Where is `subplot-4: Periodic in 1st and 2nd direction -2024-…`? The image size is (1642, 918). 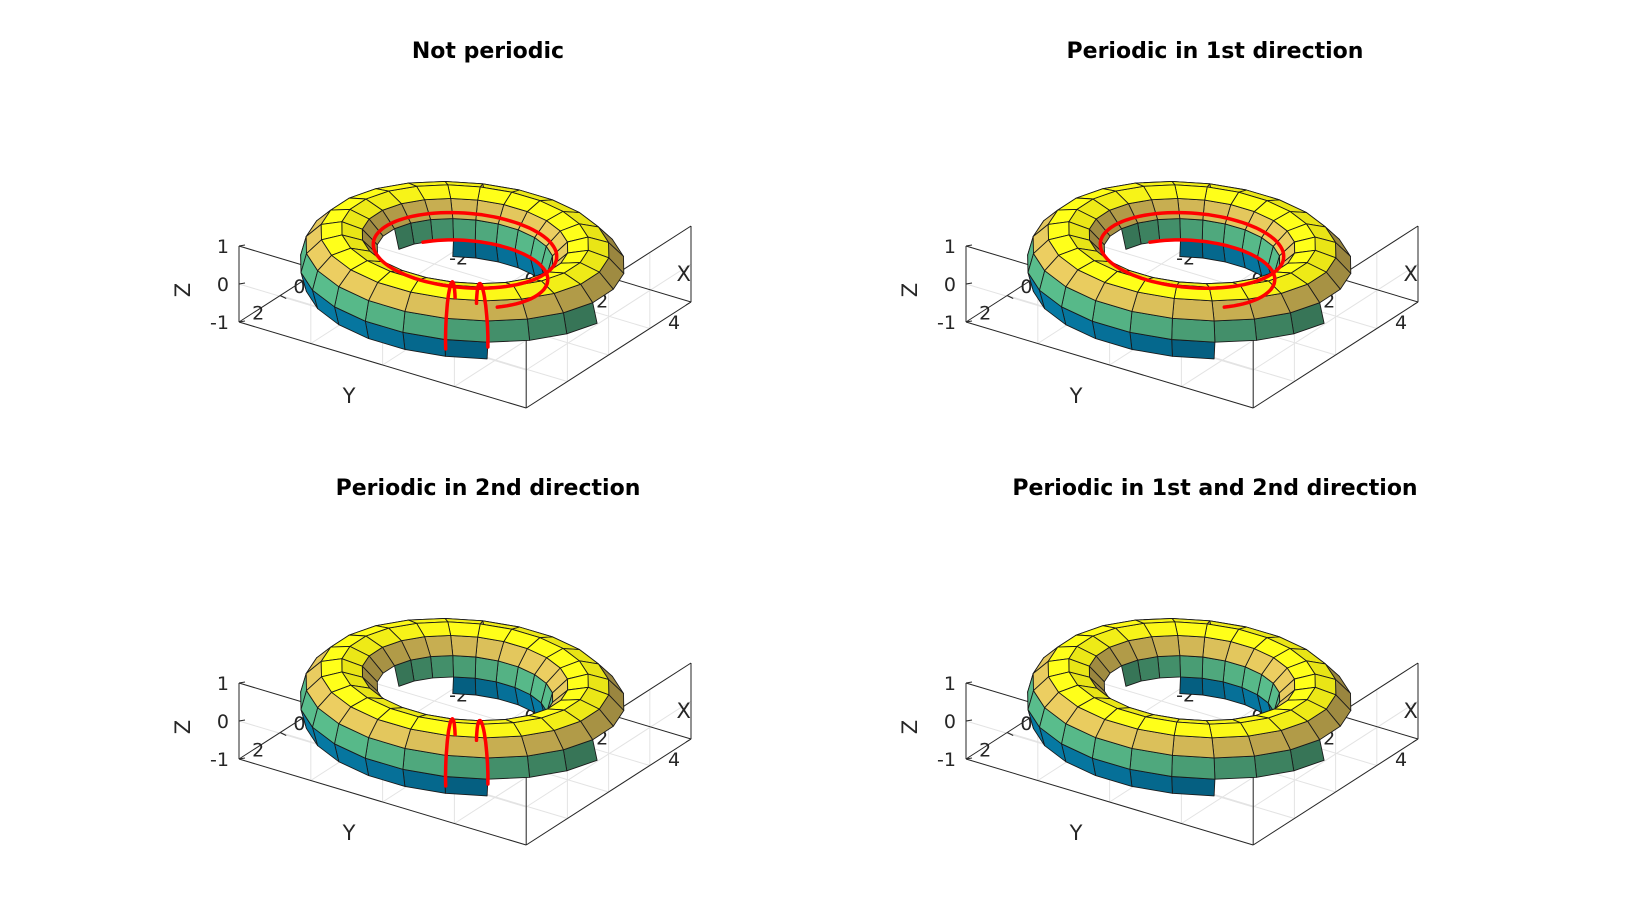 subplot-4: Periodic in 1st and 2nd direction -2024-… is located at coordinates (1158, 661).